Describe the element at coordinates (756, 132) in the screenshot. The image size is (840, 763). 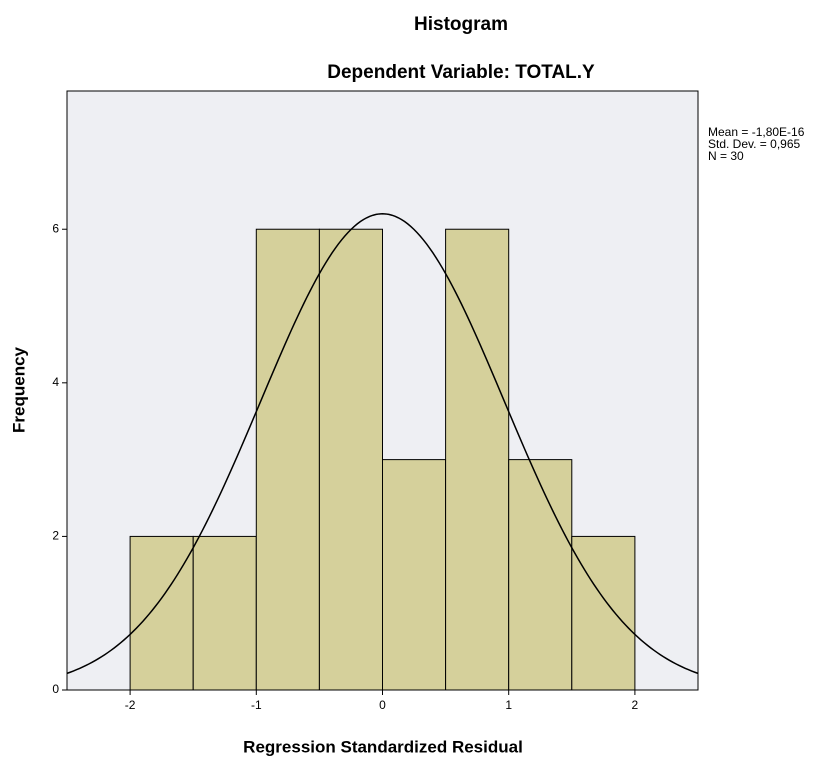
I see `stats-label: Mean = -1,80E-16` at that location.